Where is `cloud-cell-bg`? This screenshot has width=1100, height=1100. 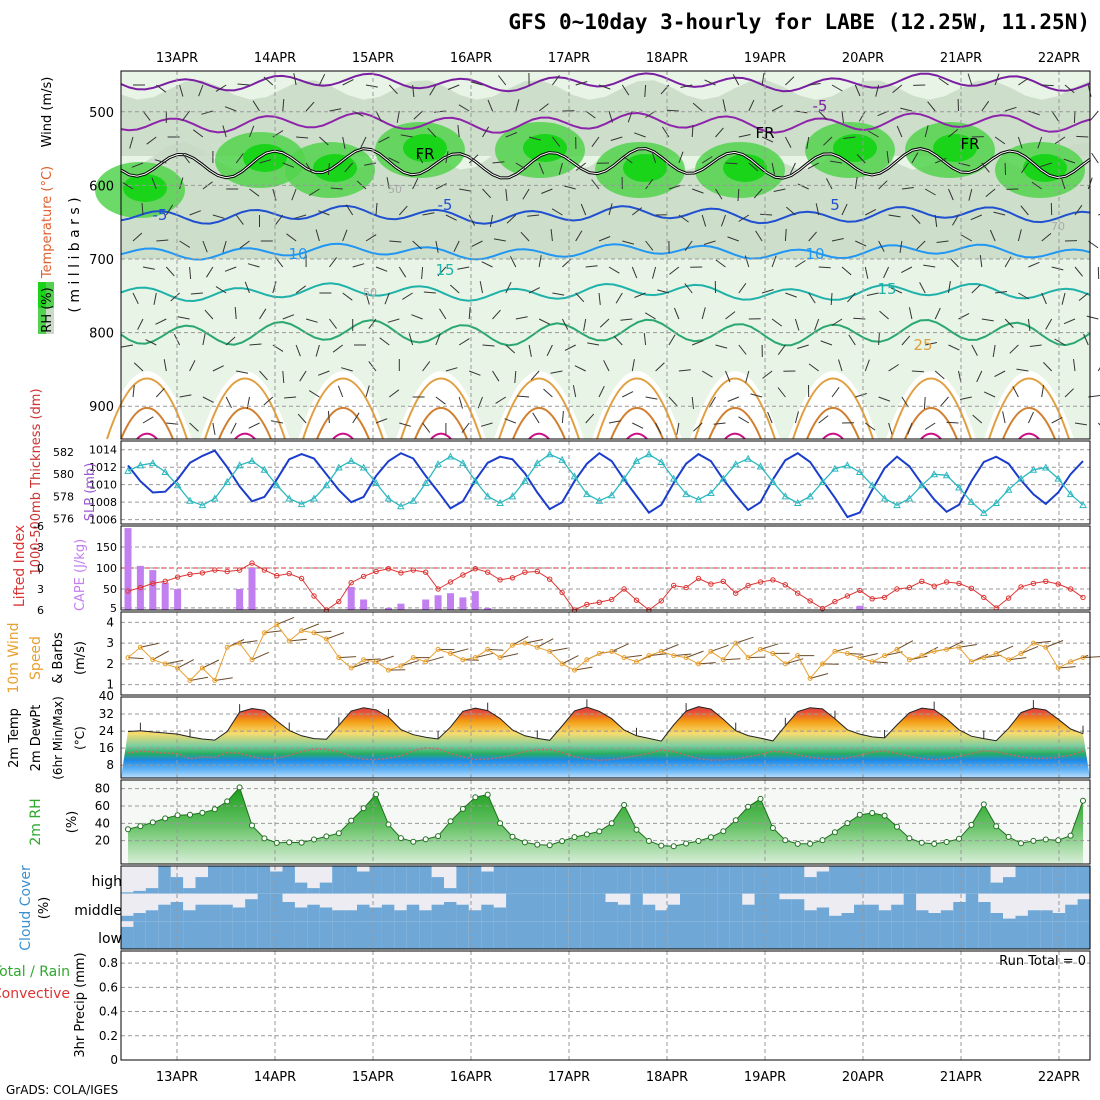 cloud-cell-bg is located at coordinates (127, 907).